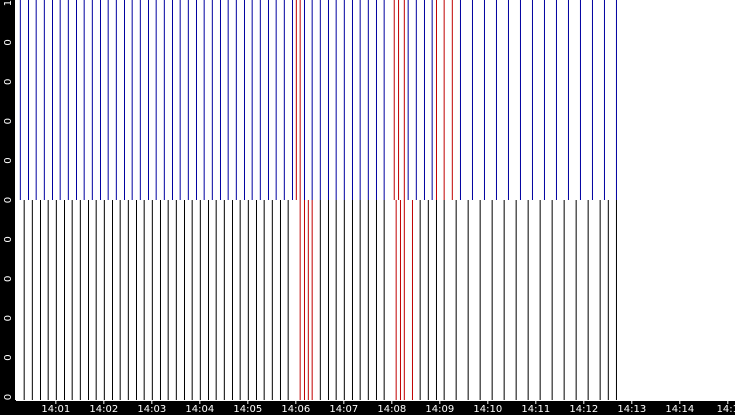 Image resolution: width=735 pixels, height=415 pixels. I want to click on x-tick-label: 14:04, so click(199, 409).